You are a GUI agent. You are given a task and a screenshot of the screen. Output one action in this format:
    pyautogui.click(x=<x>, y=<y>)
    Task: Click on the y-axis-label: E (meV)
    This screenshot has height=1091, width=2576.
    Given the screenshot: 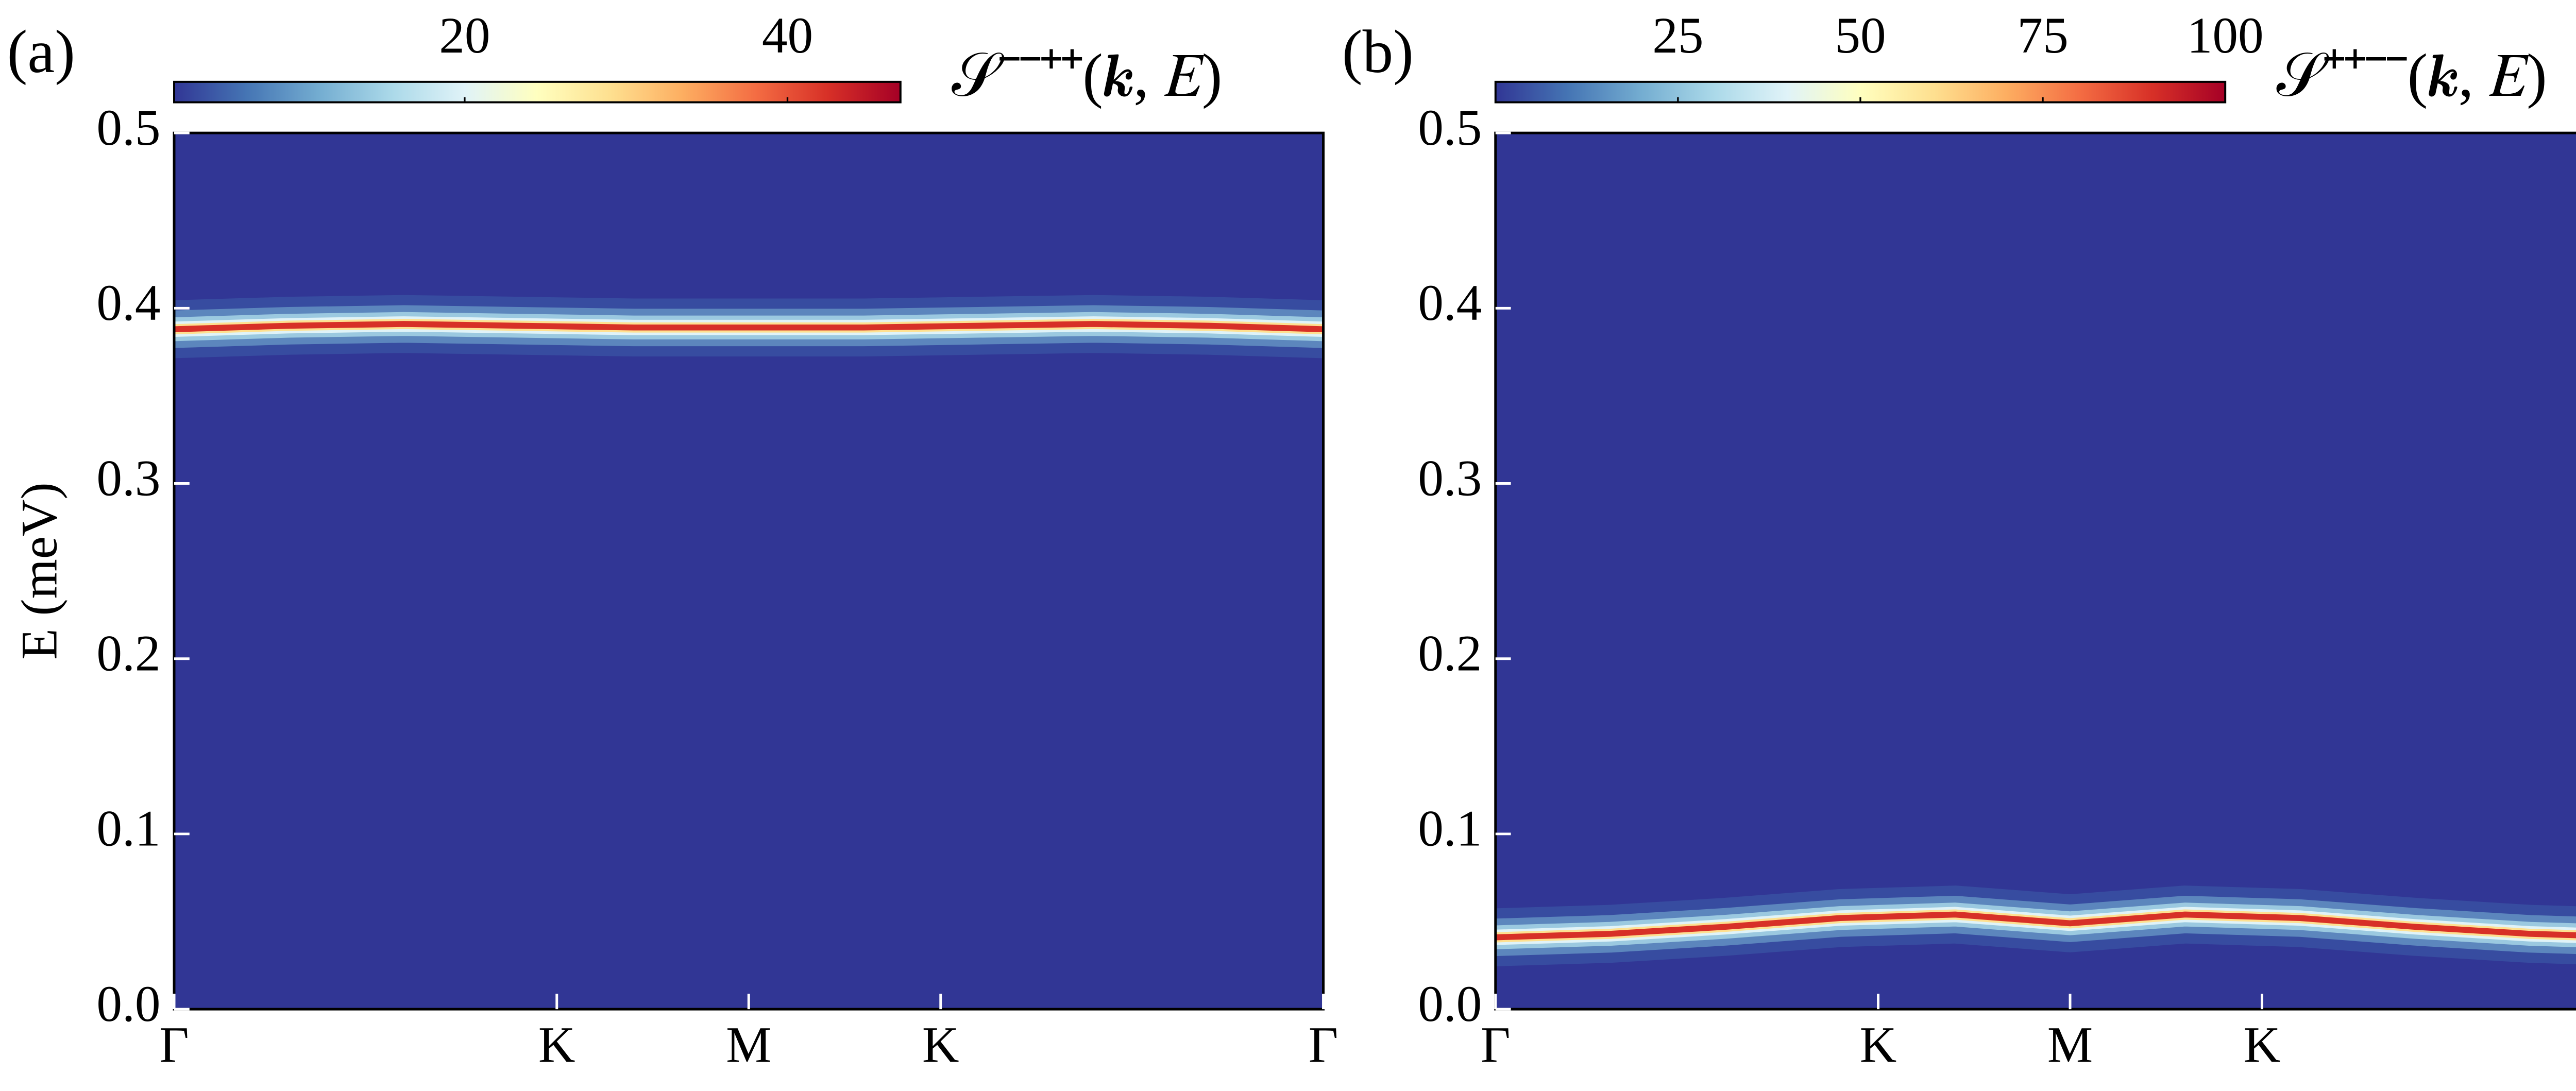 What is the action you would take?
    pyautogui.click(x=39, y=571)
    